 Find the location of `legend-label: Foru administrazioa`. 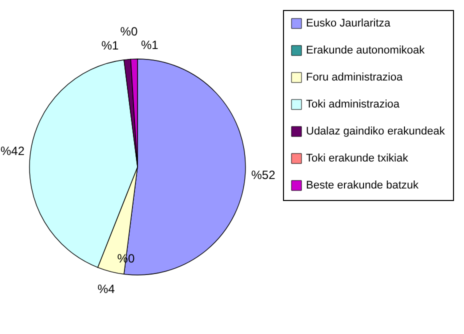

legend-label: Foru administrazioa is located at coordinates (355, 78).